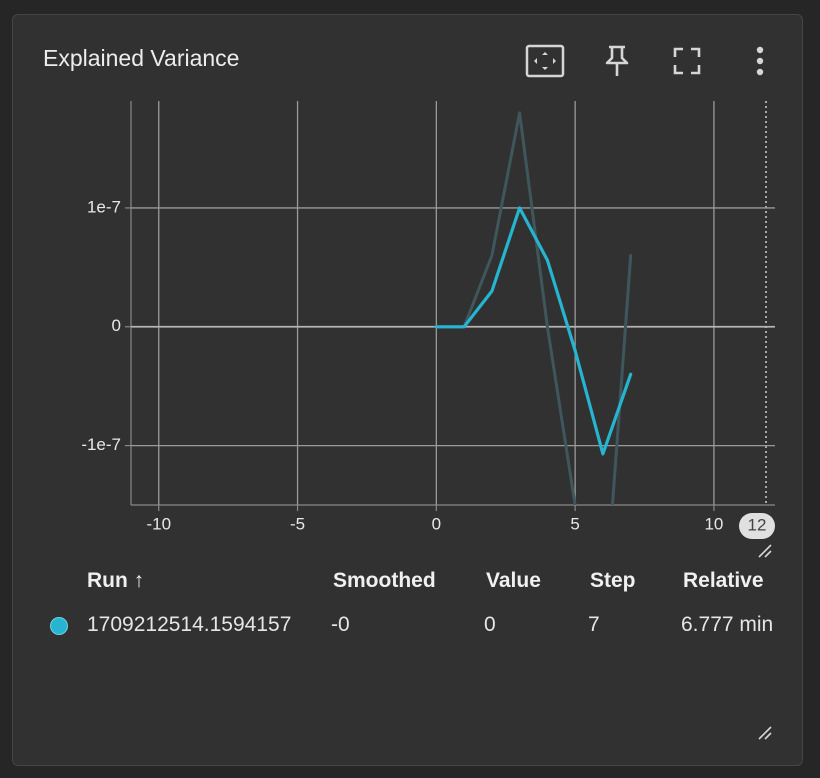 Image resolution: width=820 pixels, height=778 pixels. What do you see at coordinates (727, 624) in the screenshot?
I see `cell-relative: 6.777 min` at bounding box center [727, 624].